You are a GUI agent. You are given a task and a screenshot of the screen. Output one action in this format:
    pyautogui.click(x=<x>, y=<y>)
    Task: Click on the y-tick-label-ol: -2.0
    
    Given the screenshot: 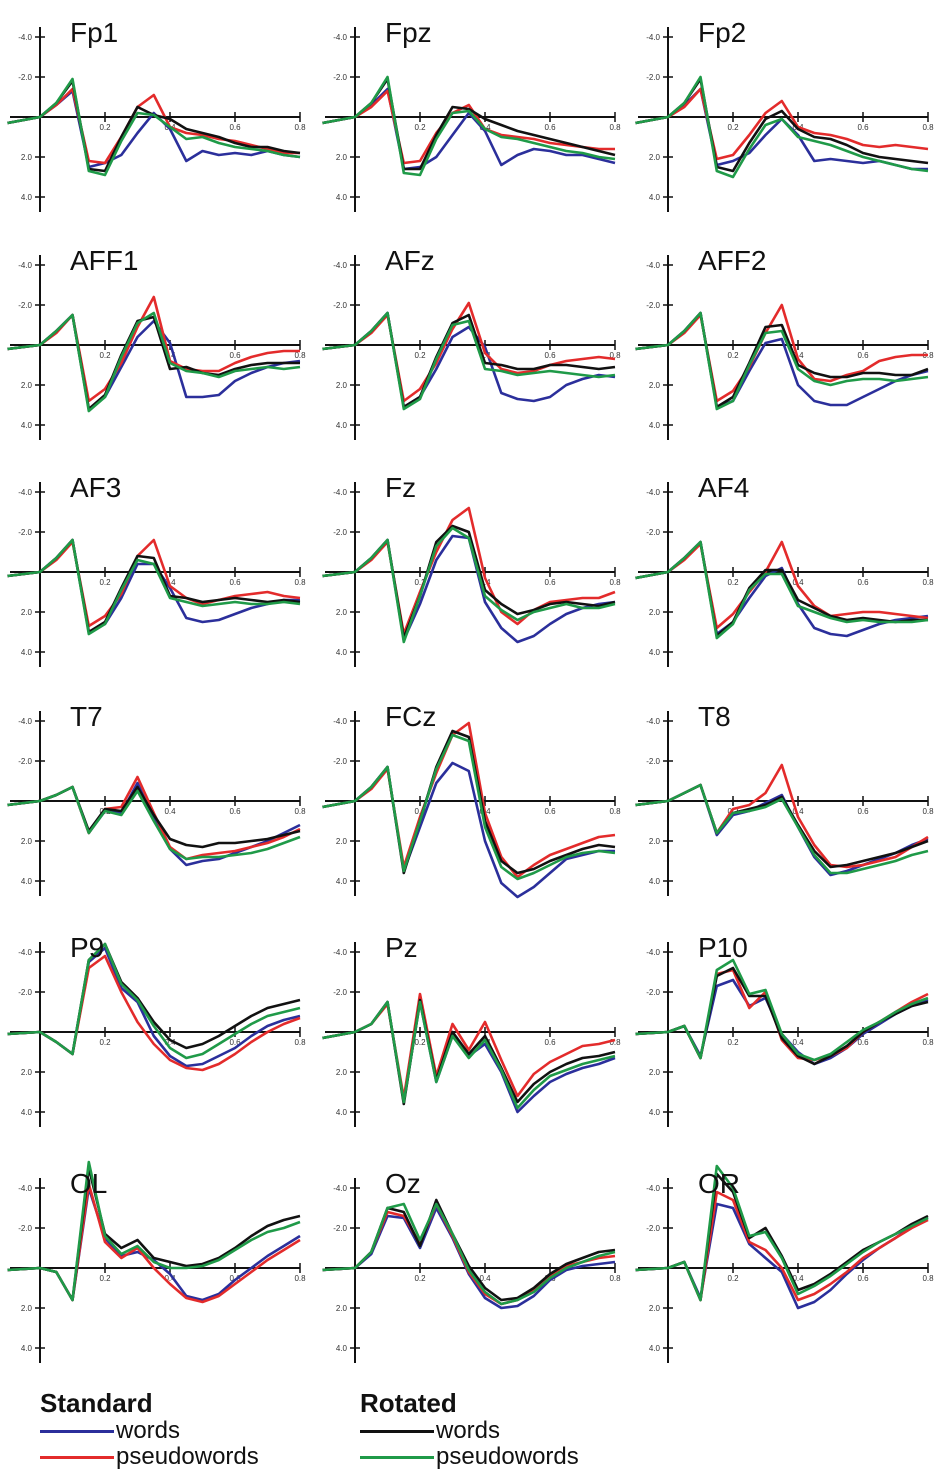 What is the action you would take?
    pyautogui.click(x=25, y=1228)
    